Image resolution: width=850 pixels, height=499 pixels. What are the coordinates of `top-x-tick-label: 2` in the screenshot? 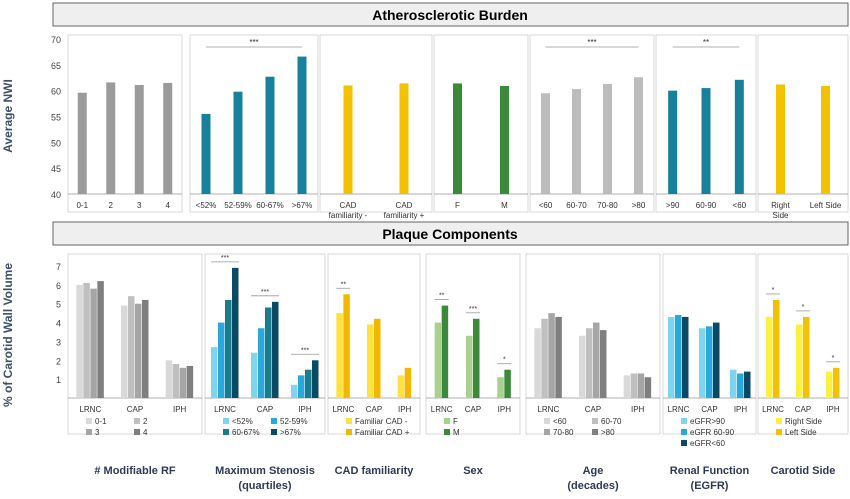 It's located at (111, 205).